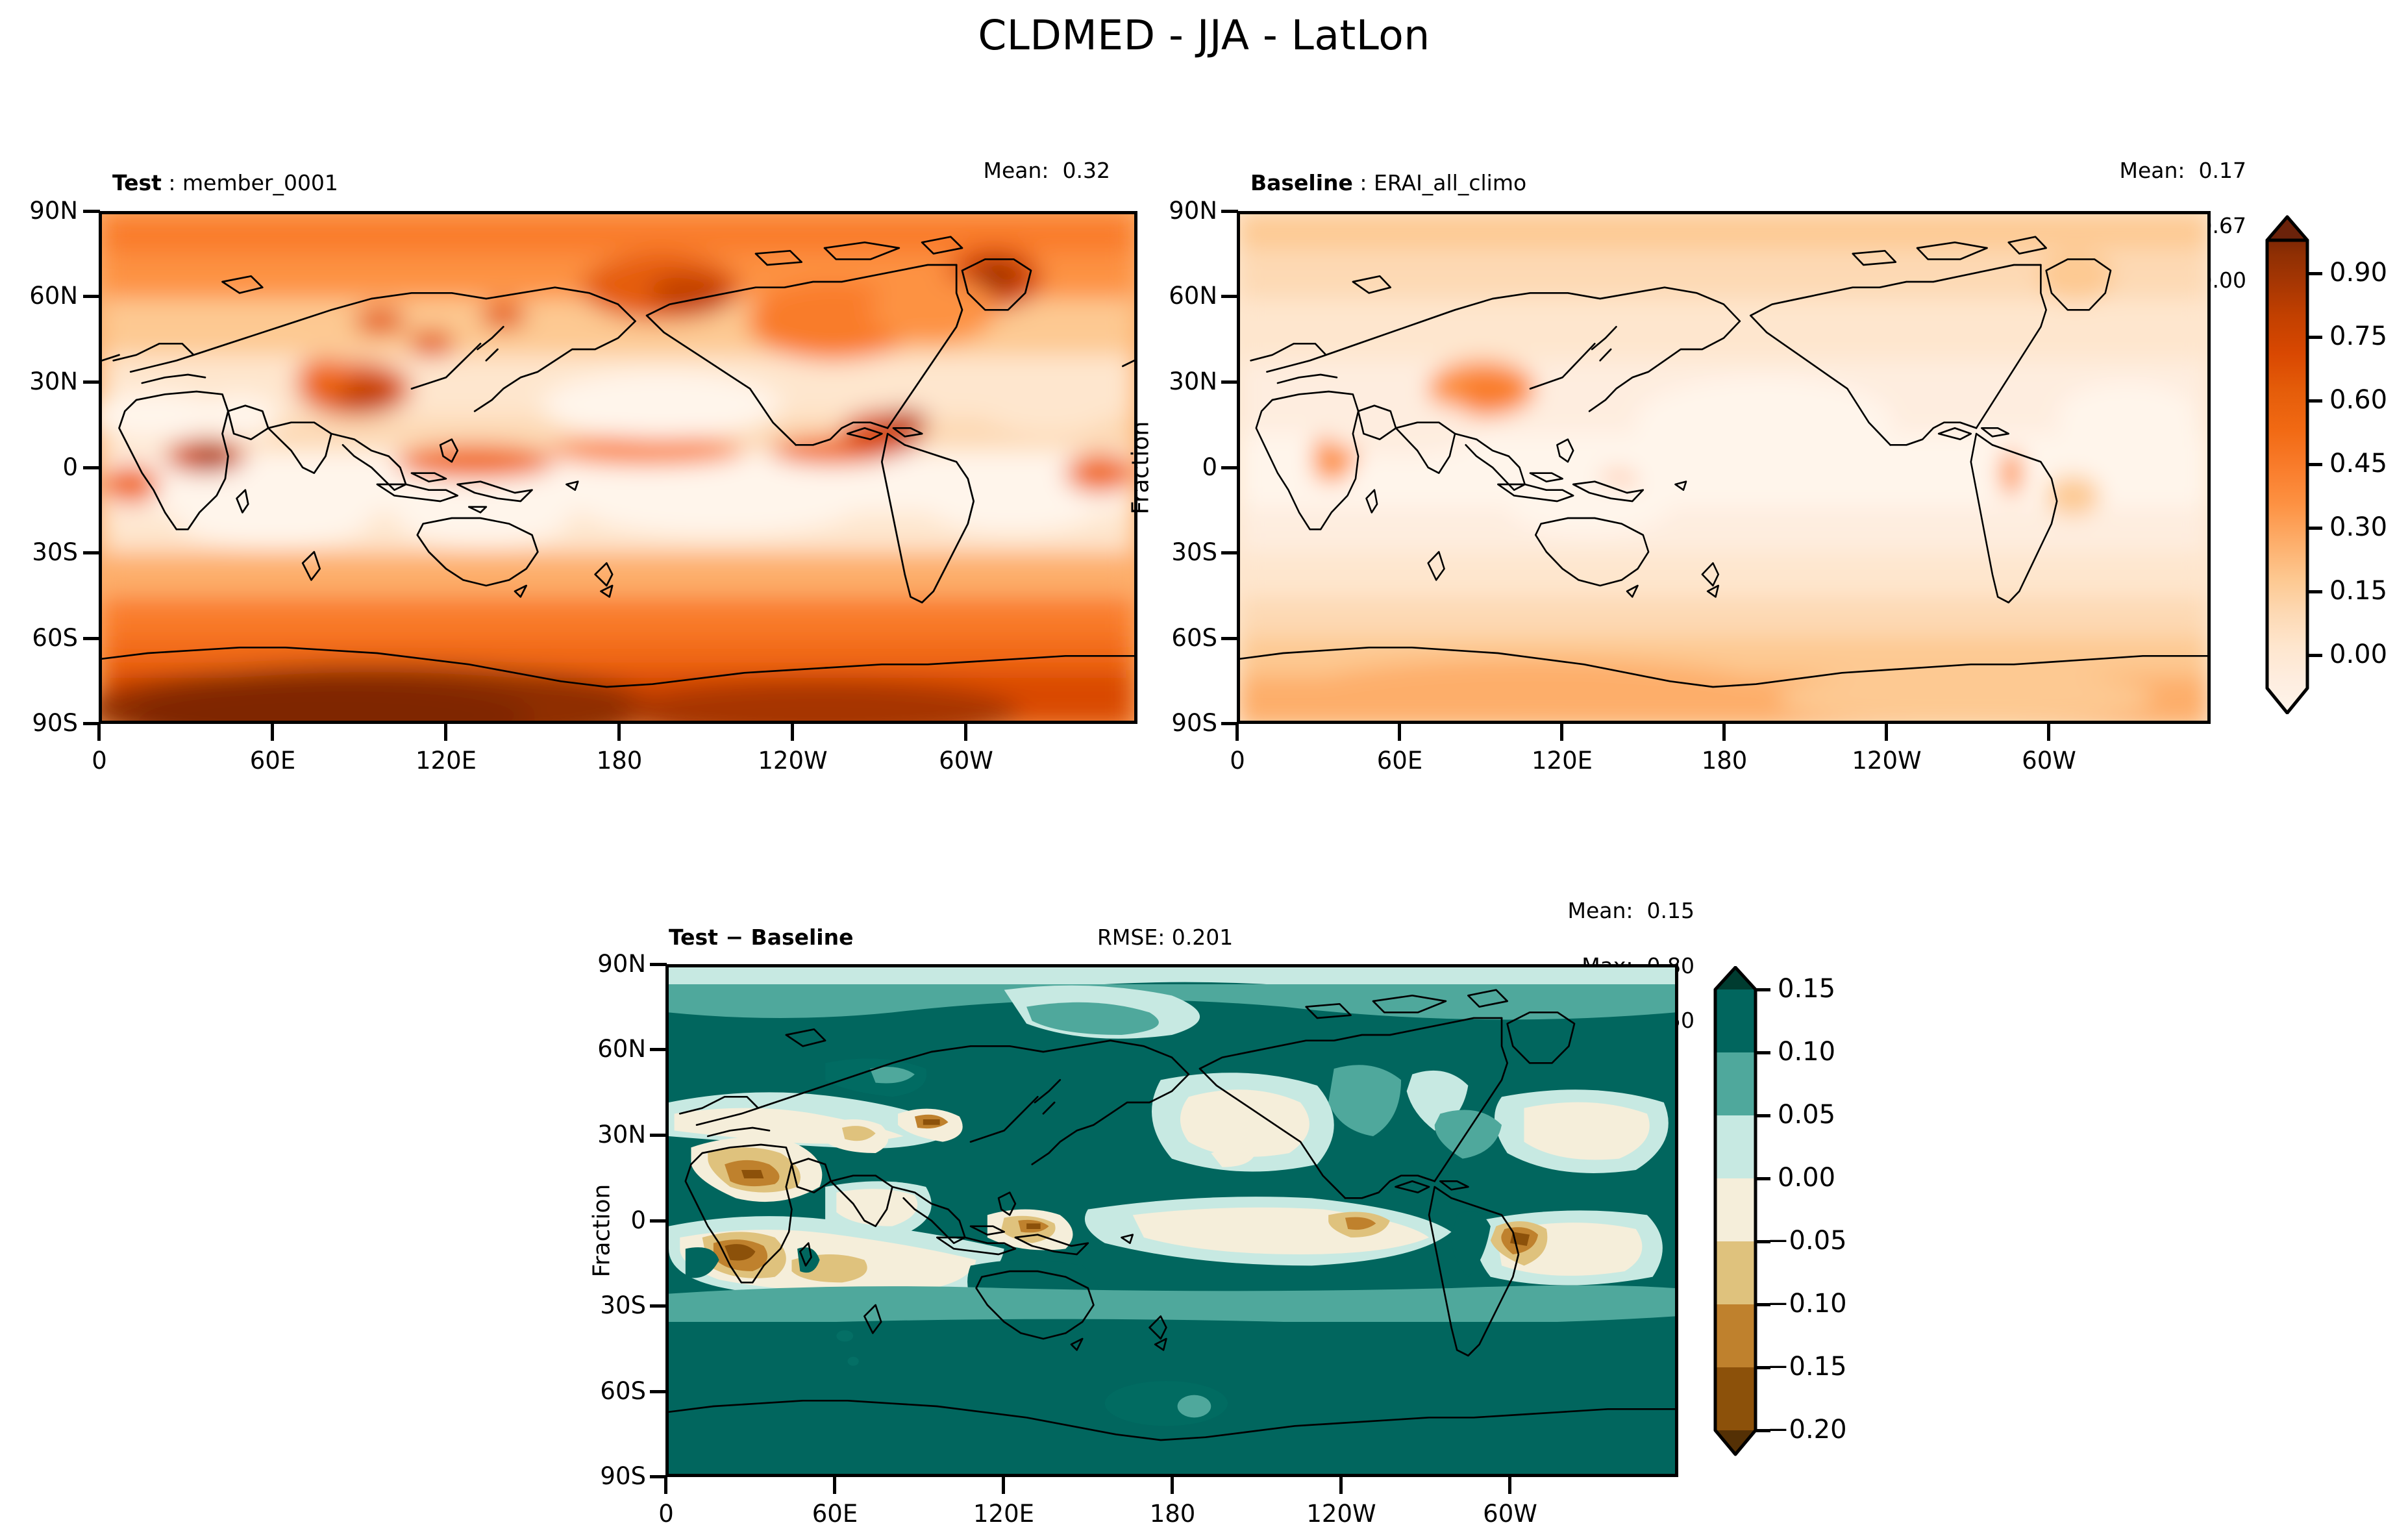 The width and height of the screenshot is (2408, 1529). Describe the element at coordinates (1086, 171) in the screenshot. I see `test-mean-value: 0.32` at that location.